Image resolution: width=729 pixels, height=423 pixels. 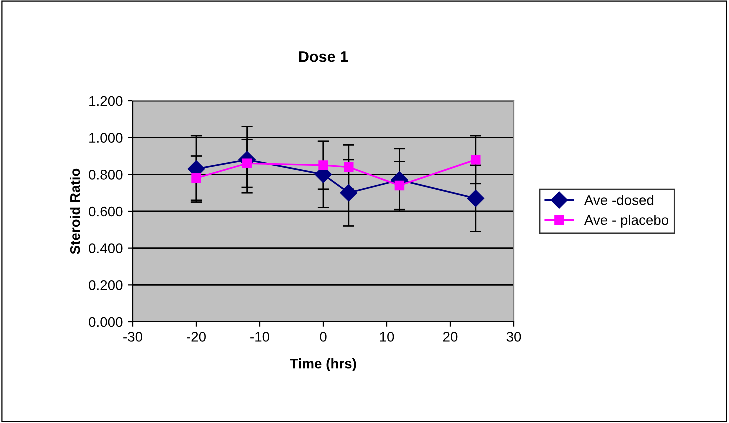 I want to click on x-tick-label: -10, so click(x=260, y=337).